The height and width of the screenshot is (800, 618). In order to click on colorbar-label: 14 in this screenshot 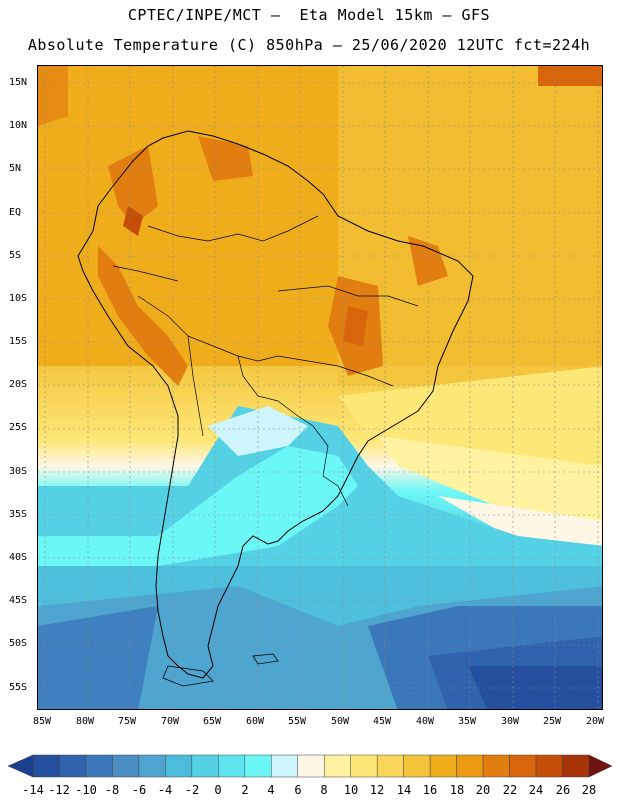, I will do `click(404, 790)`.